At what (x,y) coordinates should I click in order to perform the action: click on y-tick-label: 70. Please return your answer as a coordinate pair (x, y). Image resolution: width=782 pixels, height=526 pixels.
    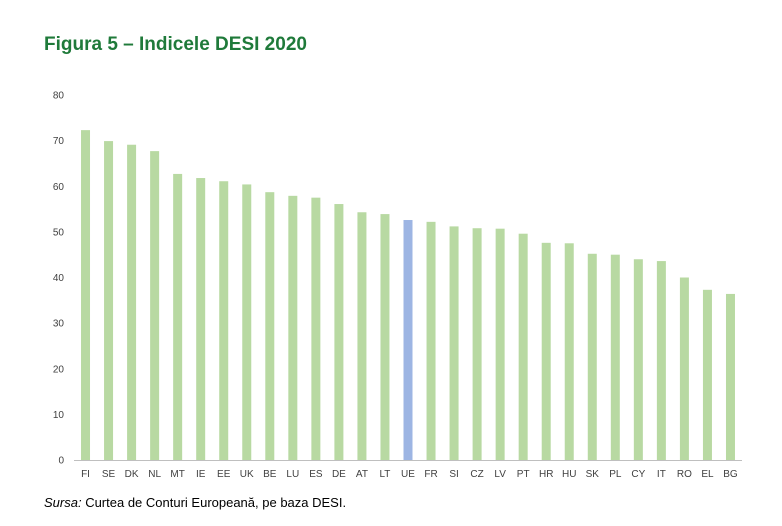
    Looking at the image, I should click on (59, 141).